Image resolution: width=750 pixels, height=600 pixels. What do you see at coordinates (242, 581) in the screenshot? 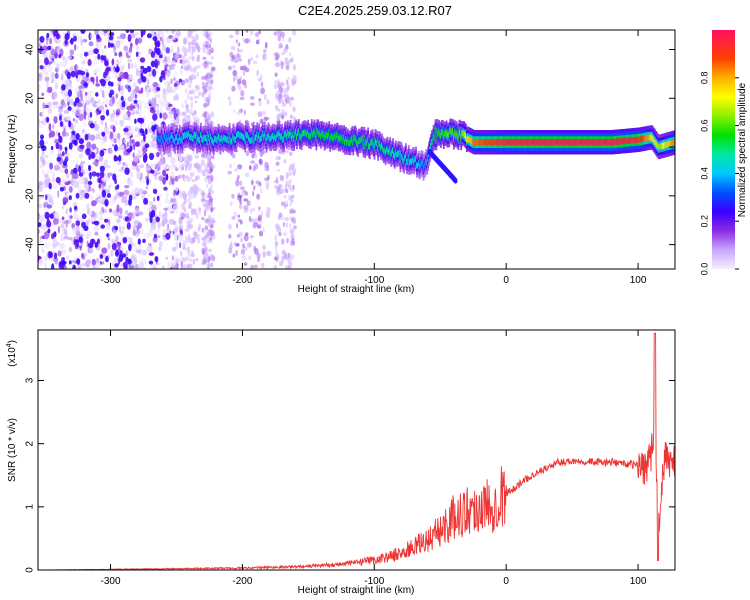
I see `x-tick-label: -200` at bounding box center [242, 581].